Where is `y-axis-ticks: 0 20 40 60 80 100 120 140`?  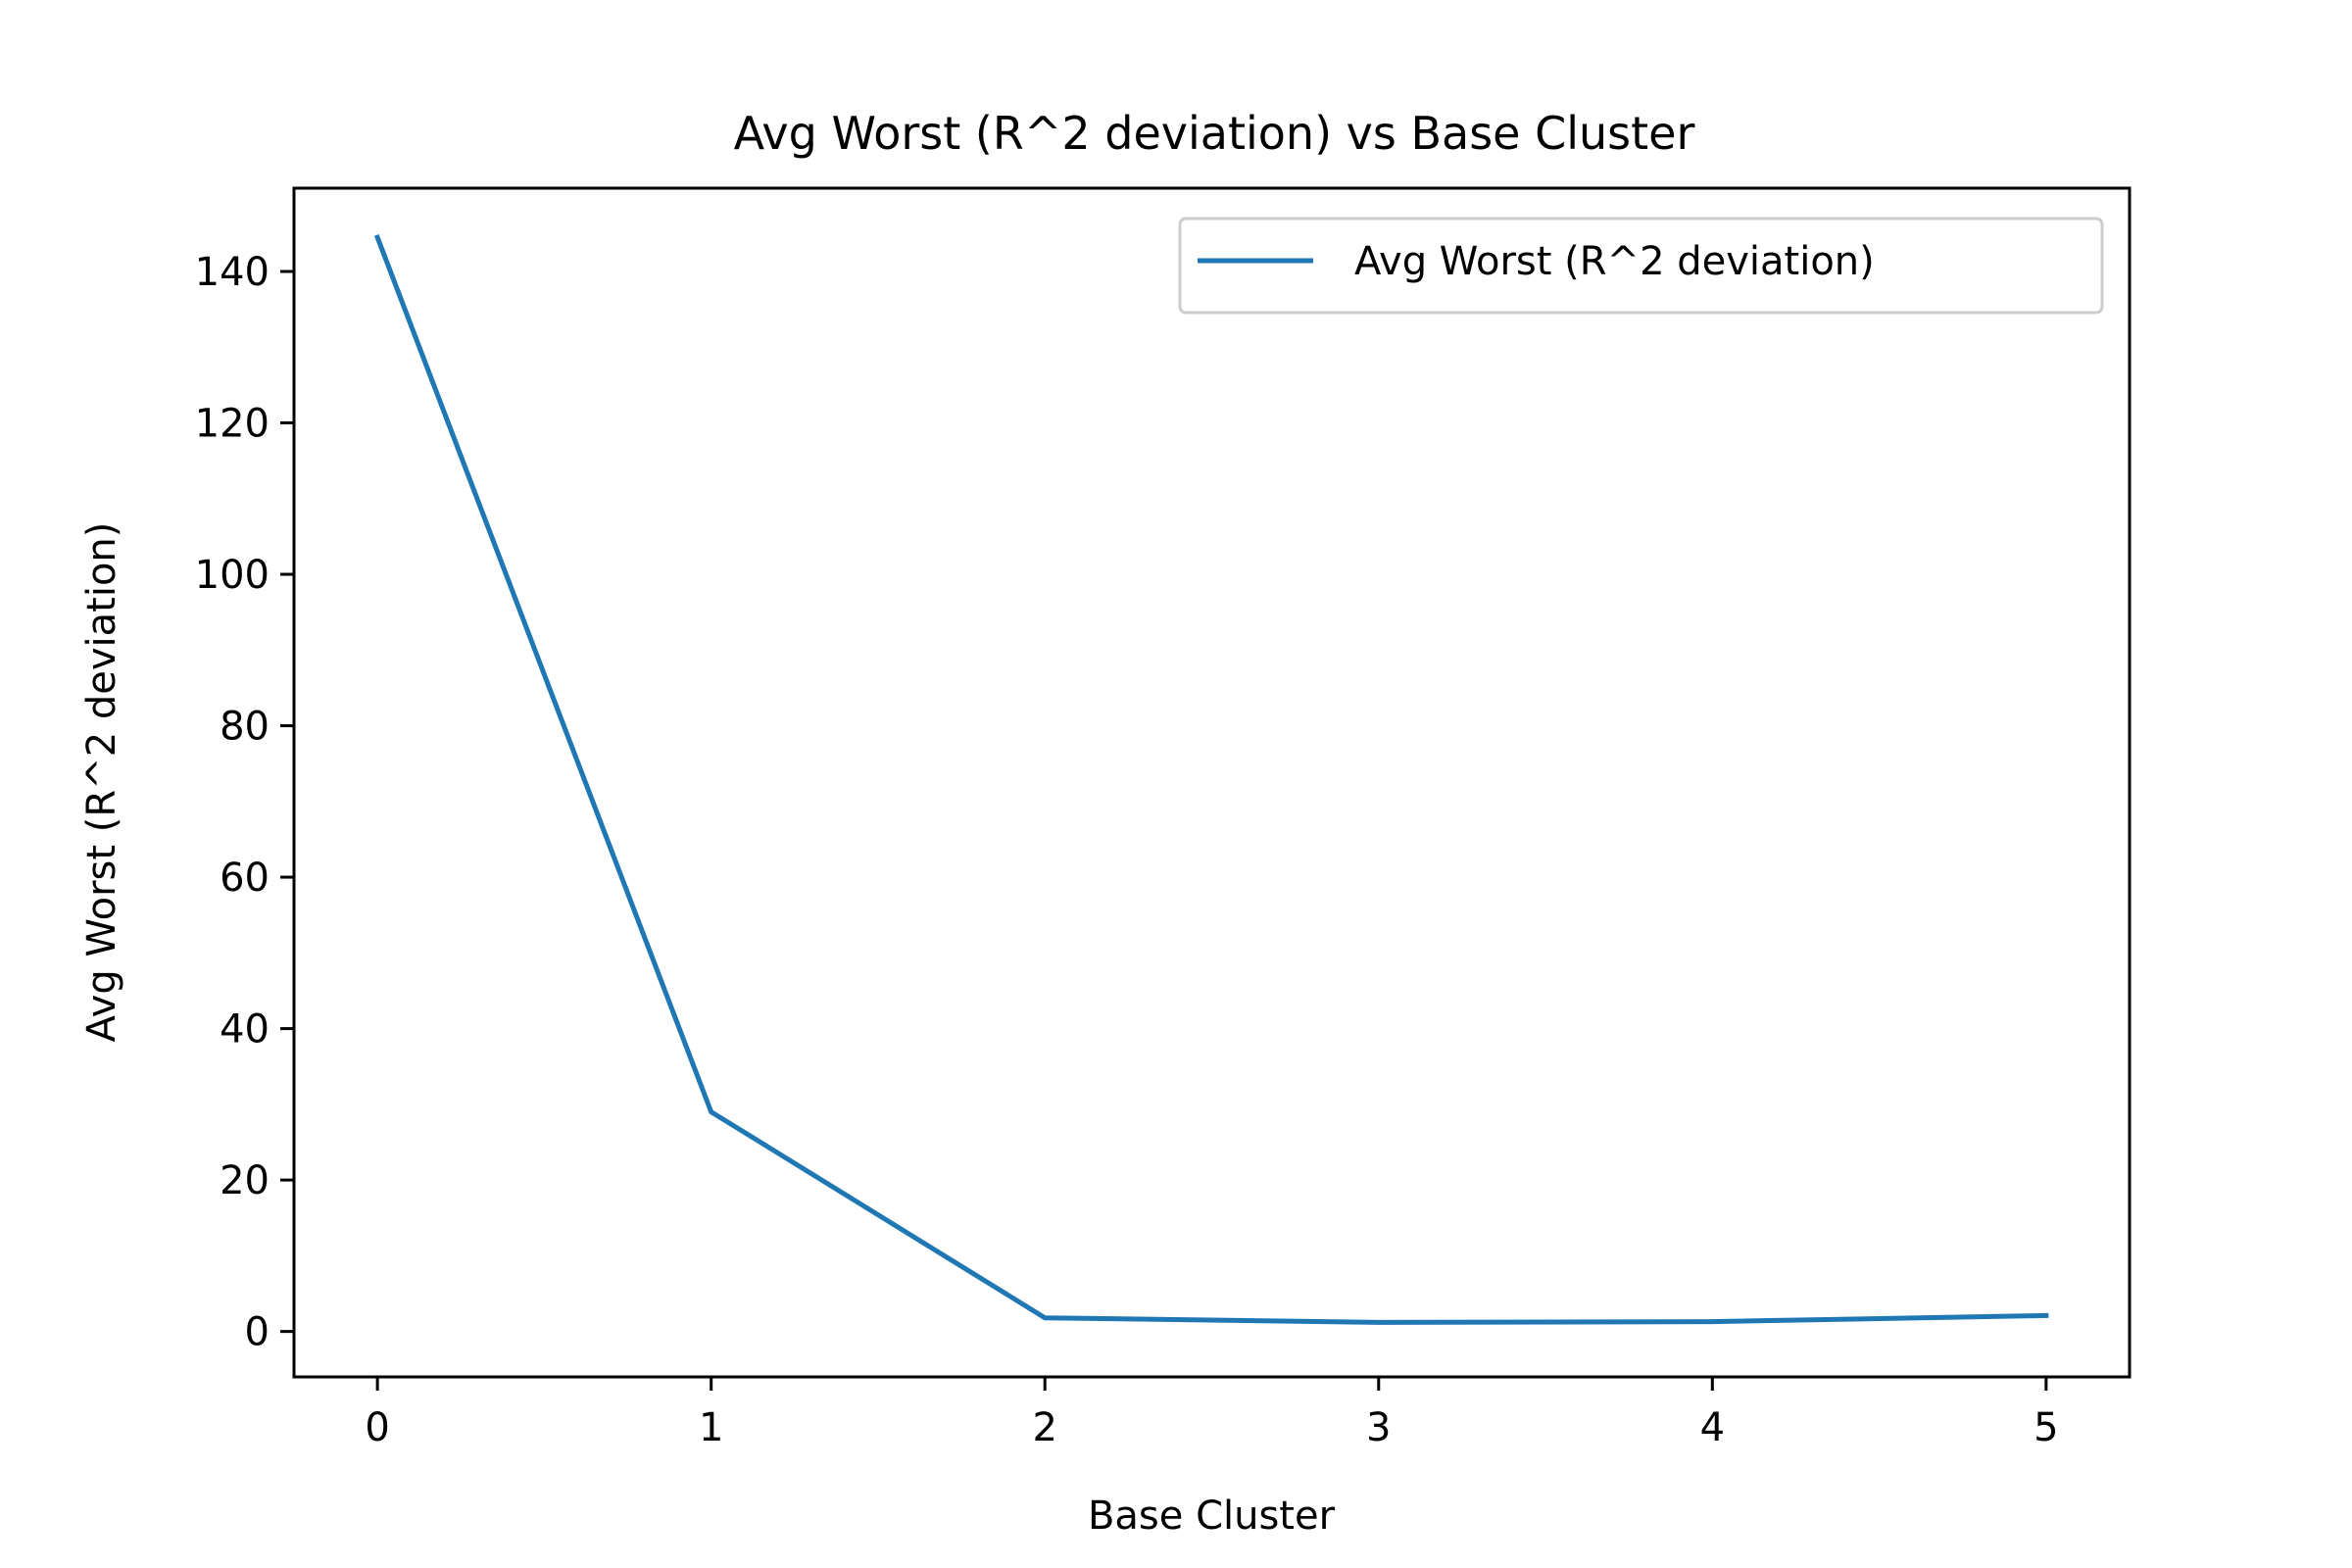
y-axis-ticks: 0 20 40 60 80 100 120 140 is located at coordinates (244, 802).